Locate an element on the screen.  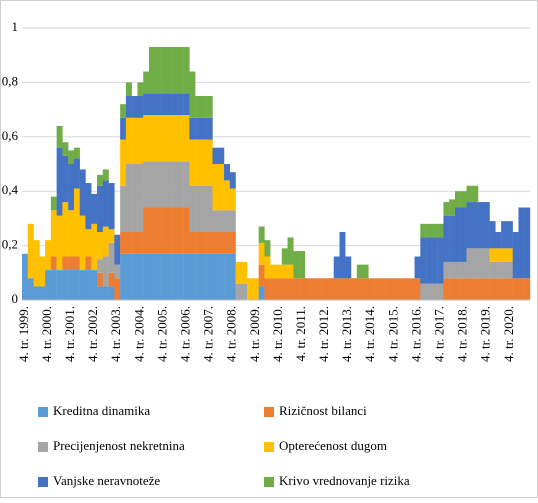
x-tick-label: 4. tr. 2020. is located at coordinates (508, 334).